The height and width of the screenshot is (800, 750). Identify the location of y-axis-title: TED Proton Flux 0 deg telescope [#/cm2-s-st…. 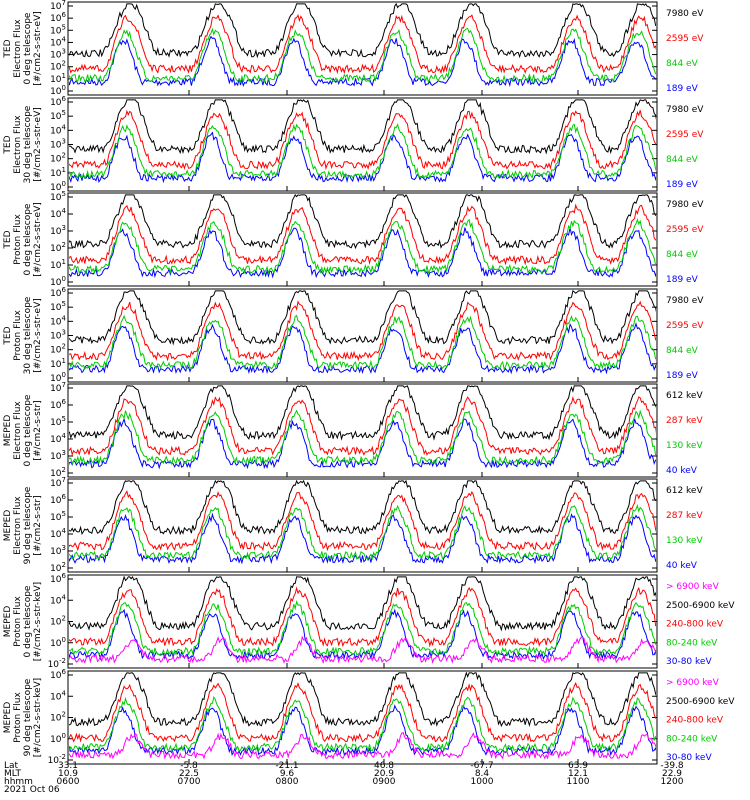
(23, 239).